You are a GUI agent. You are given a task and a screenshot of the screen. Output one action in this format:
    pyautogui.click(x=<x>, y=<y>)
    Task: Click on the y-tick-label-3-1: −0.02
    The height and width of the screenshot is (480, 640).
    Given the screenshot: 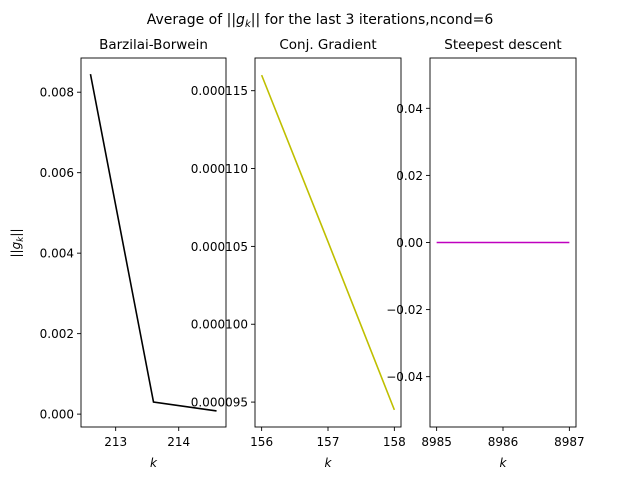 What is the action you would take?
    pyautogui.click(x=404, y=310)
    